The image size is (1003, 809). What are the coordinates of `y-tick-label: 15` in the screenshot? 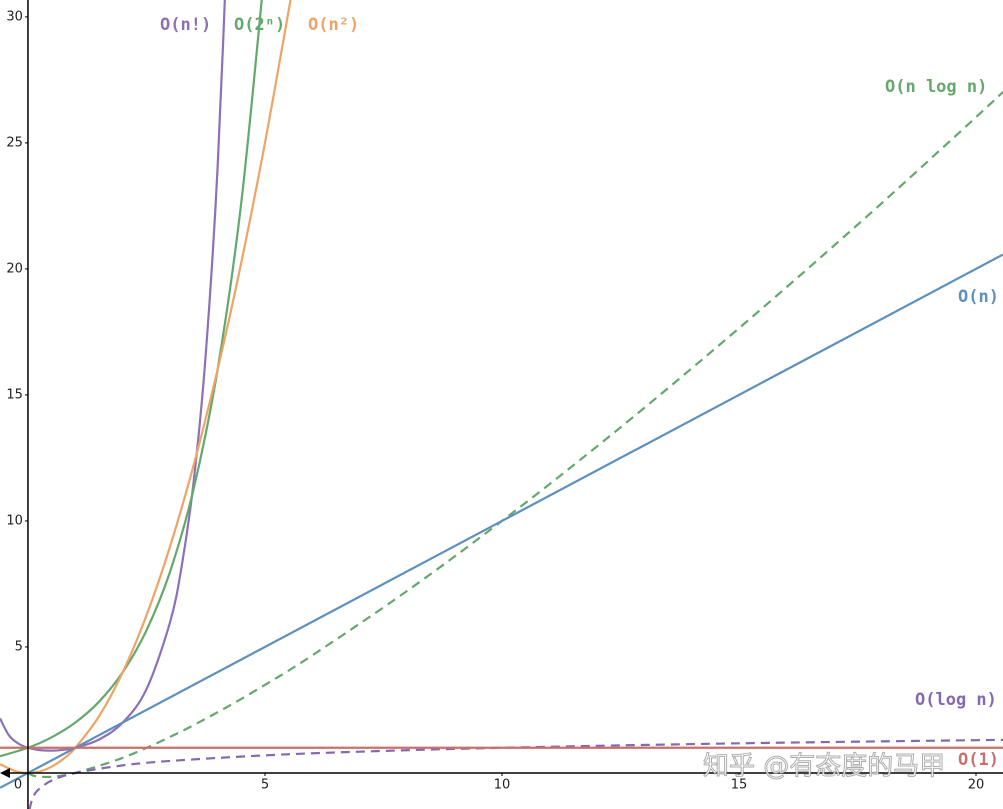 It's located at (14, 394).